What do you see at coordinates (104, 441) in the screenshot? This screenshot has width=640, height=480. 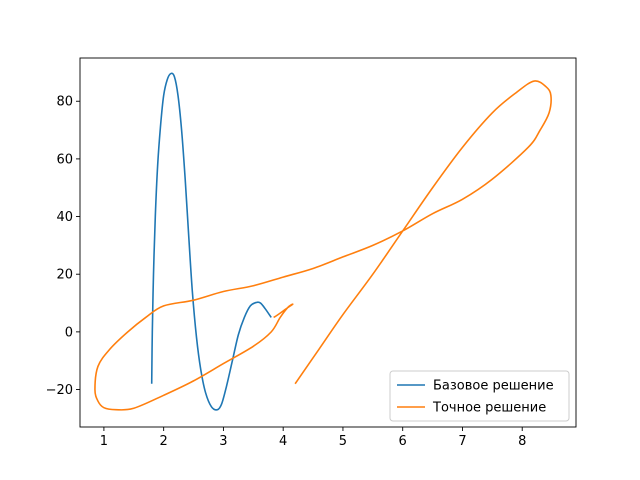 I see `x-tick-label: 1` at bounding box center [104, 441].